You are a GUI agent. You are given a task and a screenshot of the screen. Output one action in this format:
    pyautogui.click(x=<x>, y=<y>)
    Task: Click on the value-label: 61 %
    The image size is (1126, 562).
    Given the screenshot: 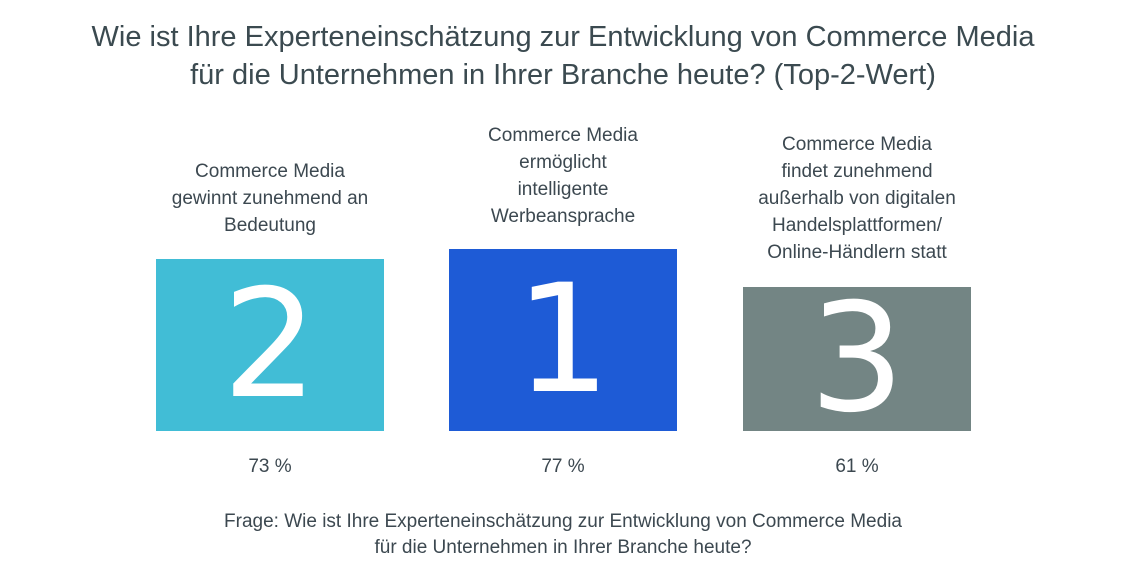 What is the action you would take?
    pyautogui.click(x=857, y=466)
    